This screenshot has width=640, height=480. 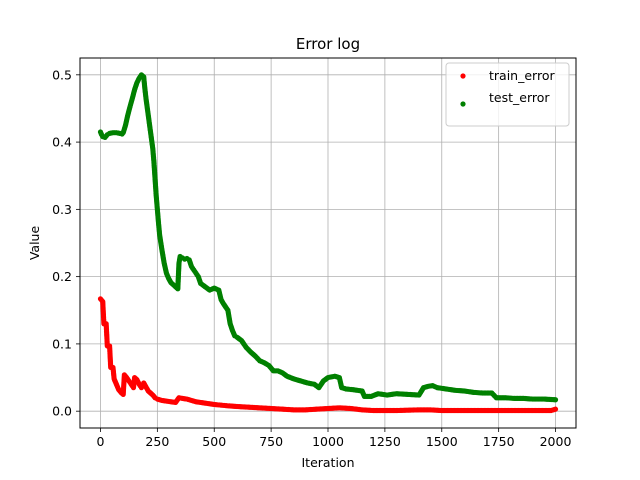 What do you see at coordinates (62, 411) in the screenshot?
I see `y-tick-label: 0.0` at bounding box center [62, 411].